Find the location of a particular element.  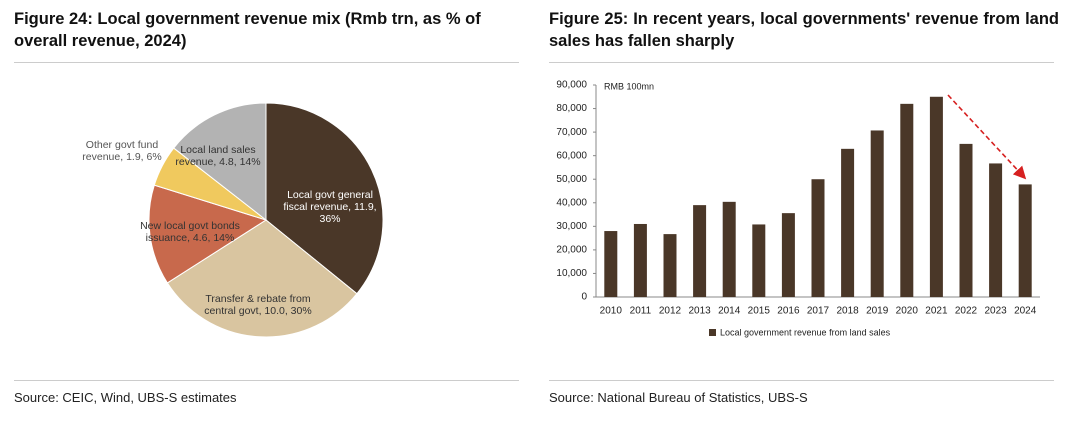

x-tick-label: 2019 is located at coordinates (877, 311).